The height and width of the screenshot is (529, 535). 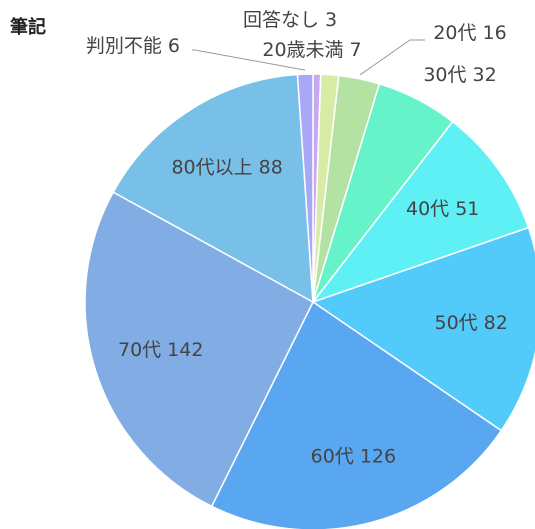 What do you see at coordinates (427, 208) in the screenshot?
I see `slice-category: 40代` at bounding box center [427, 208].